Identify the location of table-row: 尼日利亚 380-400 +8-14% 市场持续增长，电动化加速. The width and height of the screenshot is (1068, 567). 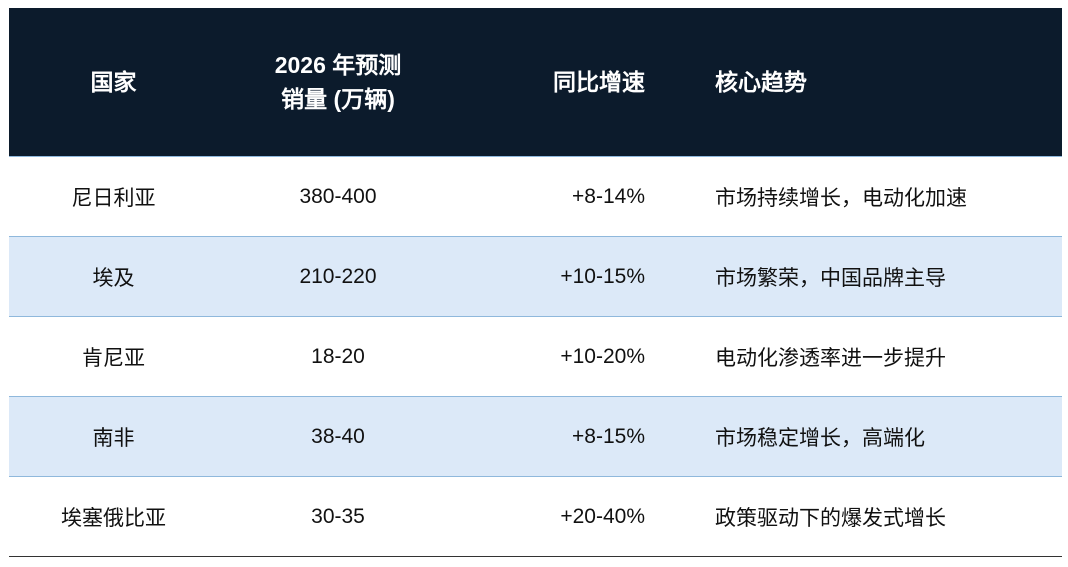
(535, 196).